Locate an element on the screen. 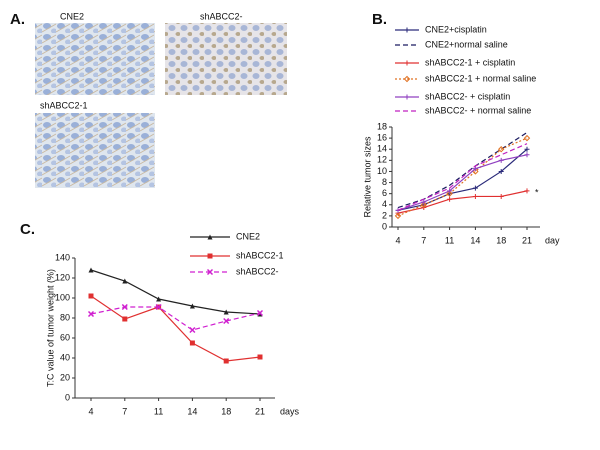 Image resolution: width=600 pixels, height=450 pixels. y-tick-label: 14 is located at coordinates (382, 149).